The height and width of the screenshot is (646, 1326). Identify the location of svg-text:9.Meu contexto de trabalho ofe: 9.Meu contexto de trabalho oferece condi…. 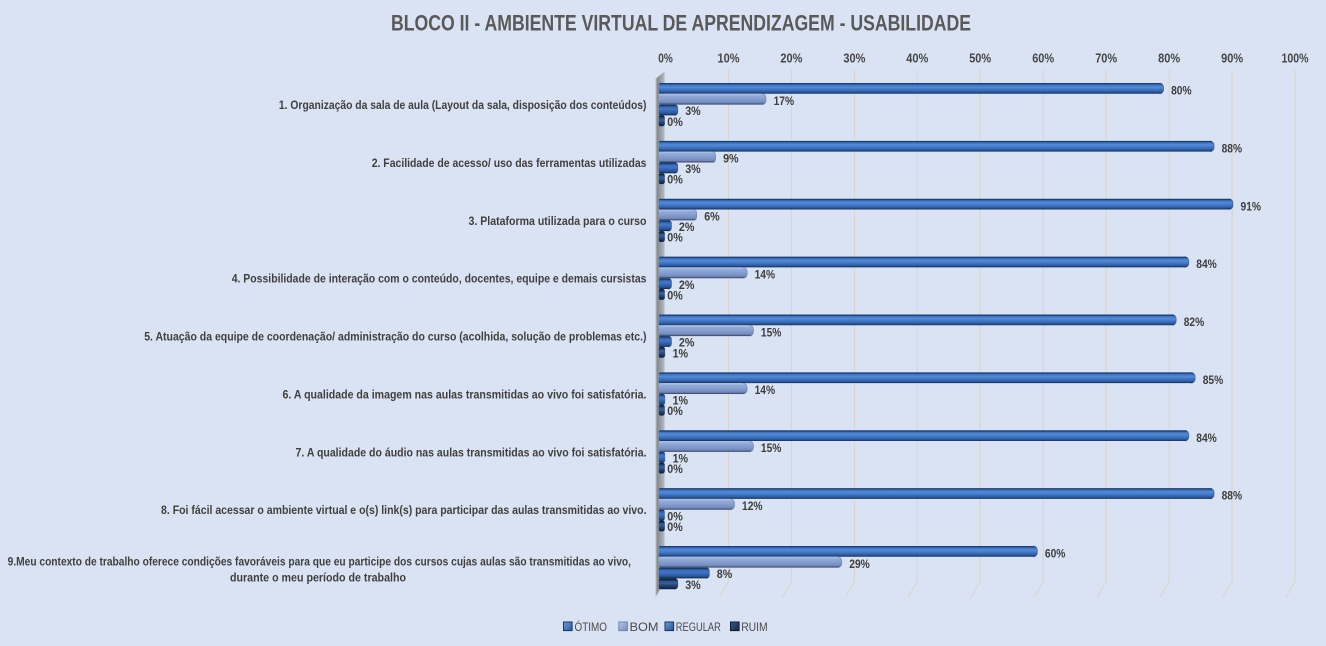
(319, 562).